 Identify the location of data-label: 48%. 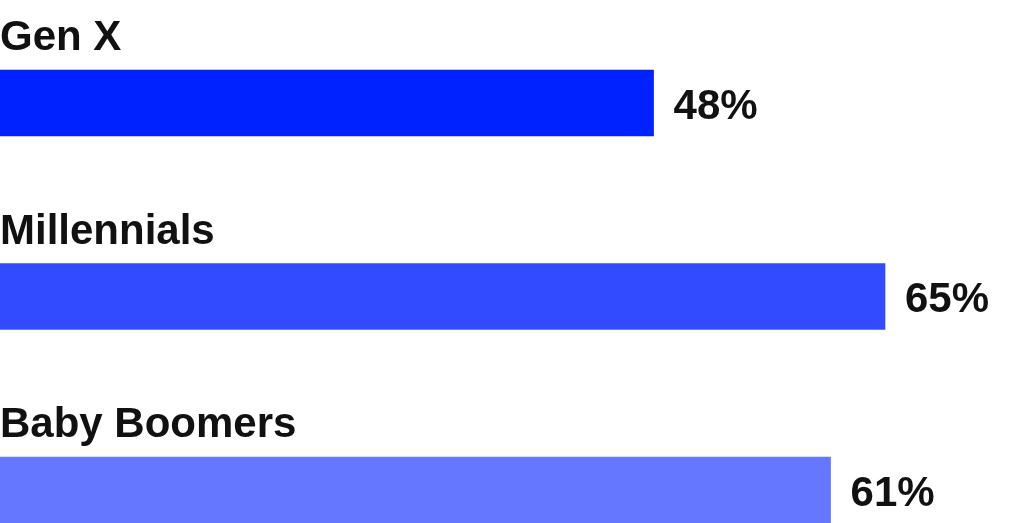
(715, 104).